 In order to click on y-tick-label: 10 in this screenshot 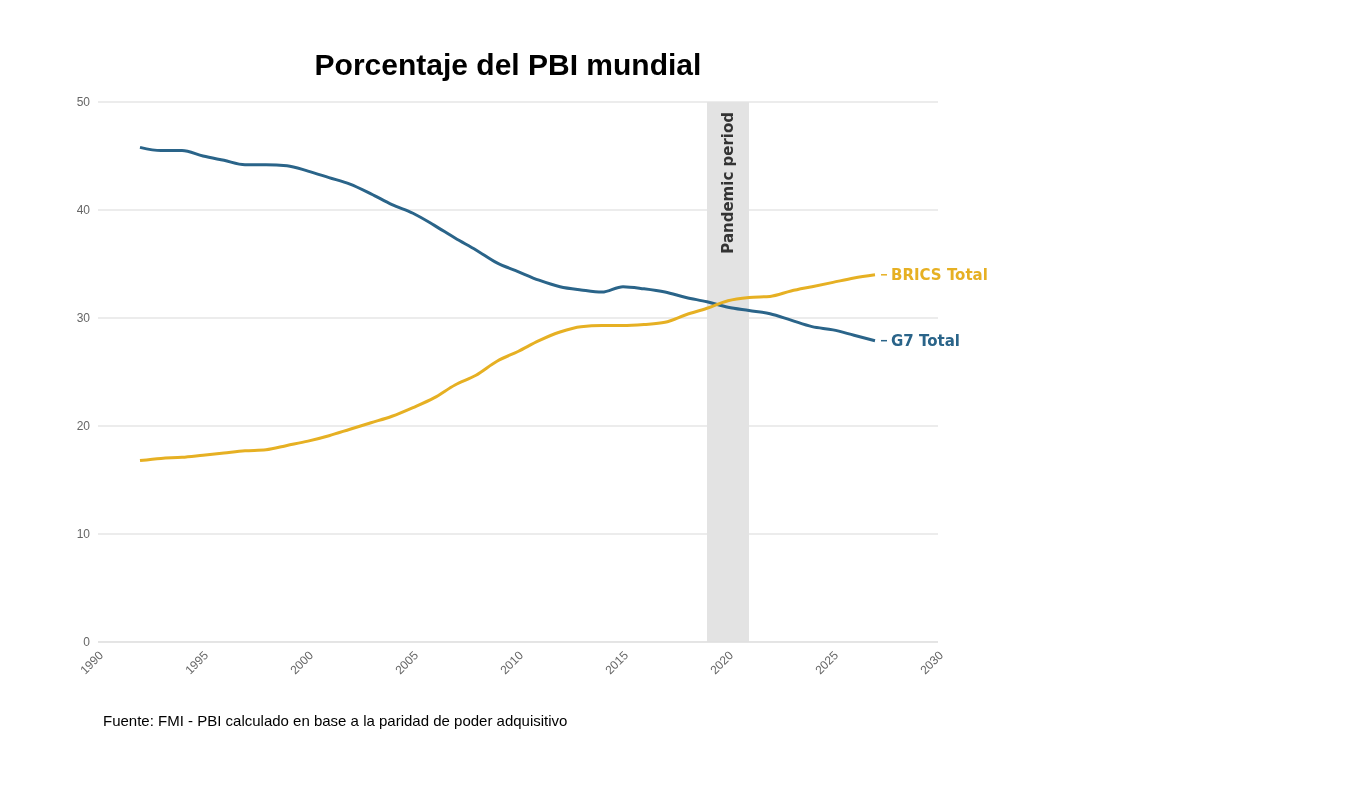, I will do `click(83, 534)`.